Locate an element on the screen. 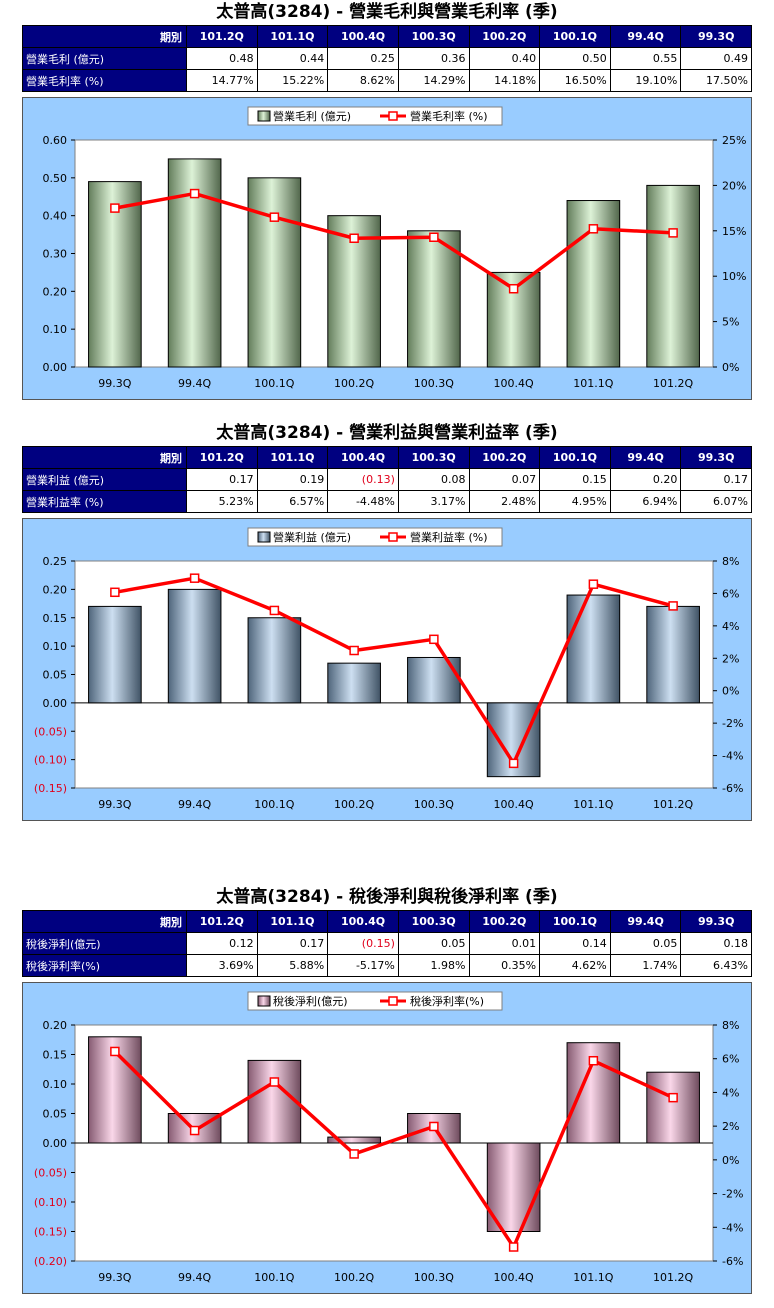 The height and width of the screenshot is (1308, 774). table-cell: 0.49 is located at coordinates (716, 58).